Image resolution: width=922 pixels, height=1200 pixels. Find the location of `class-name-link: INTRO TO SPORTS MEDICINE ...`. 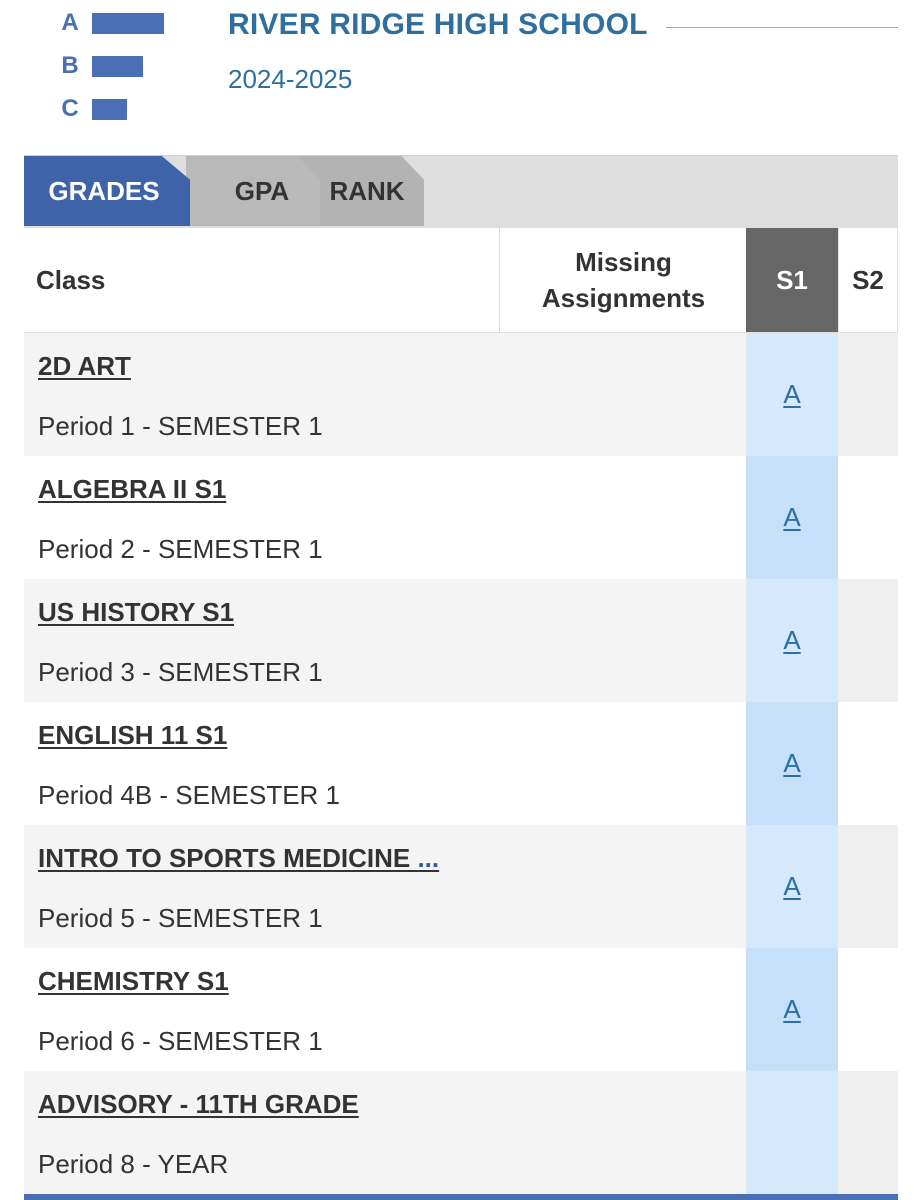

class-name-link: INTRO TO SPORTS MEDICINE ... is located at coordinates (239, 858).